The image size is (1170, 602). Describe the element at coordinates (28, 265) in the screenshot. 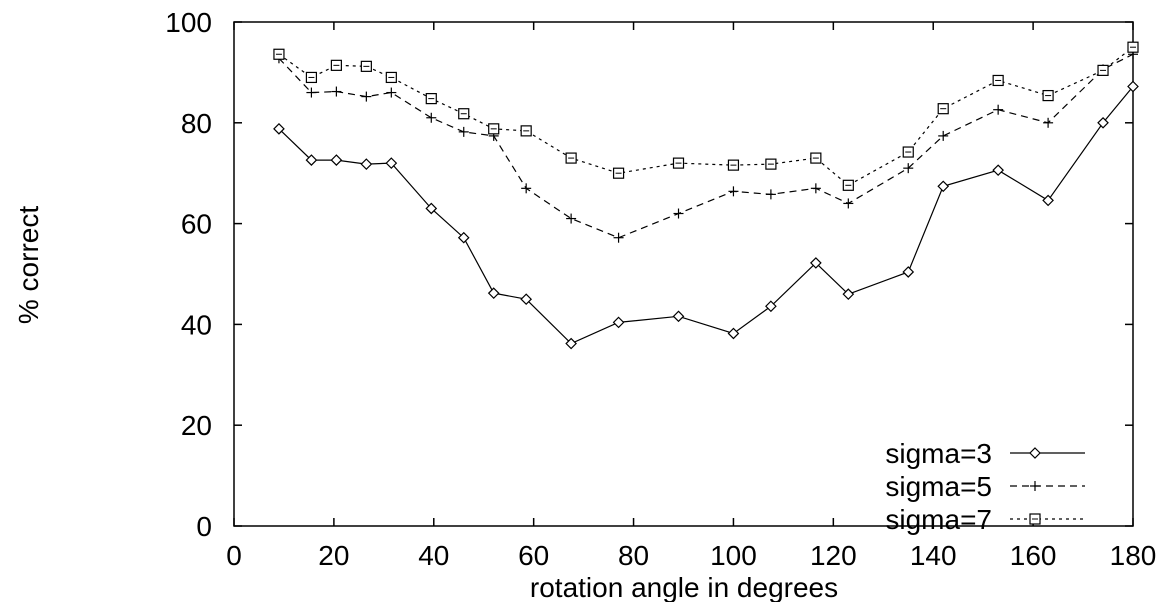

I see `y-axis-title: % correct` at that location.